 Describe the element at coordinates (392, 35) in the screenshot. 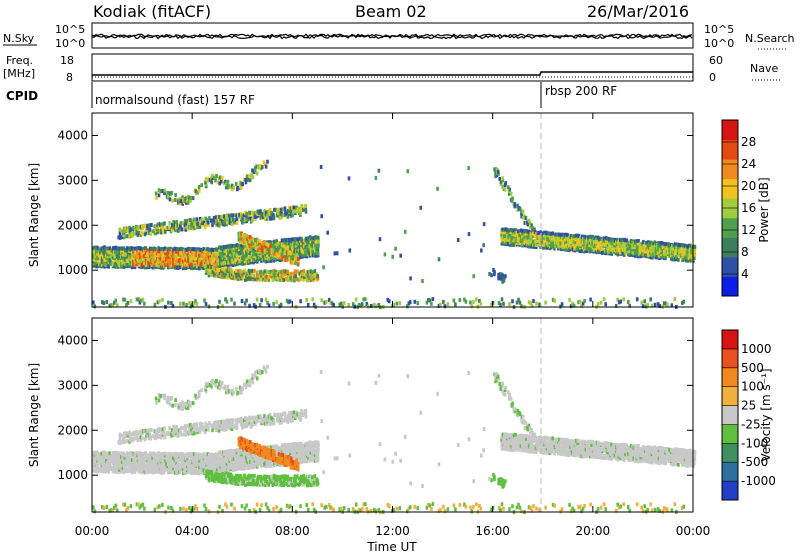

I see `noise-search-trace` at that location.